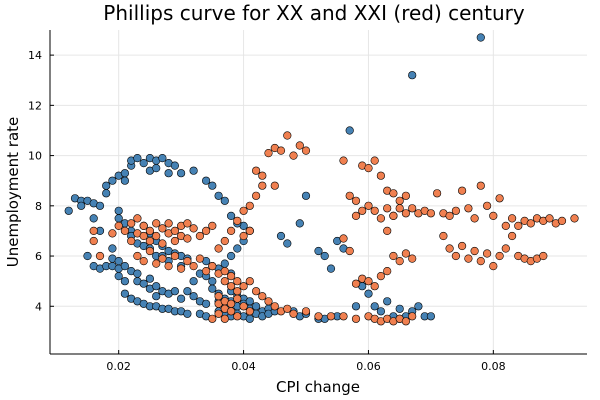 This screenshot has width=600, height=400. I want to click on x-tick-label: 0.06, so click(368, 366).